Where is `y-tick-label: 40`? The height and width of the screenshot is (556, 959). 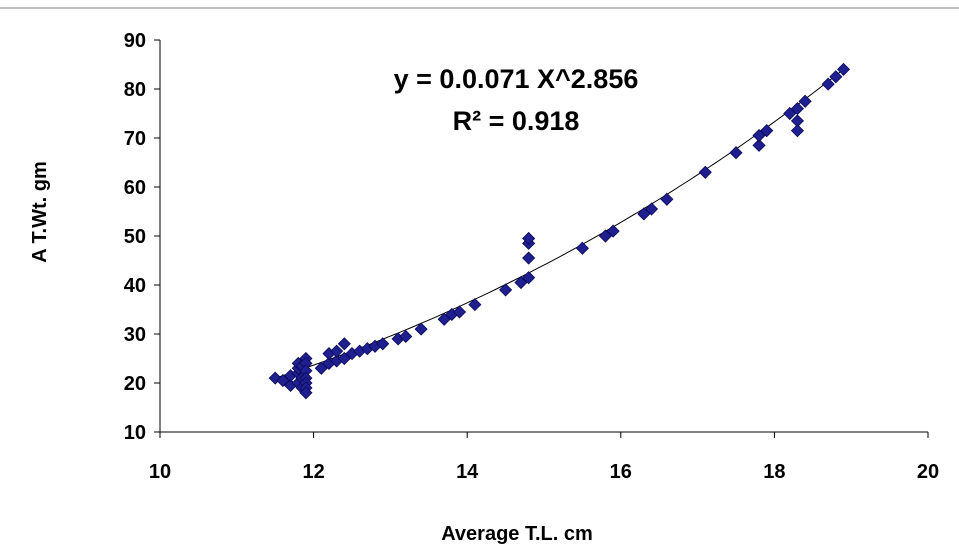 y-tick-label: 40 is located at coordinates (135, 286).